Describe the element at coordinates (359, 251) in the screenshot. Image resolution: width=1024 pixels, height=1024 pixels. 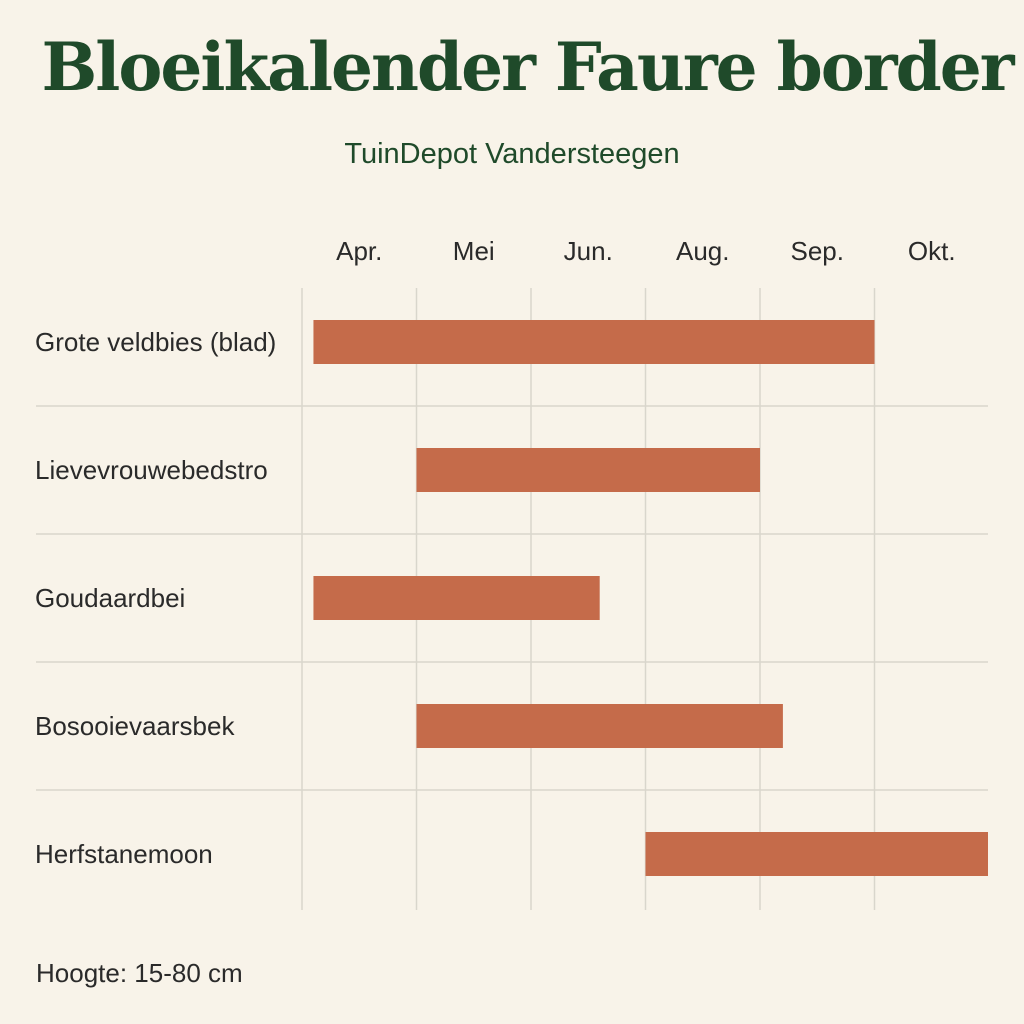
I see `month-label: Apr.` at that location.